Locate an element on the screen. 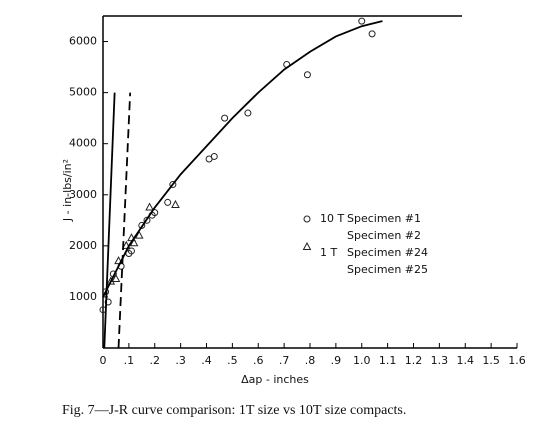 The height and width of the screenshot is (438, 544). legend-label: Specimen #1 is located at coordinates (384, 218).